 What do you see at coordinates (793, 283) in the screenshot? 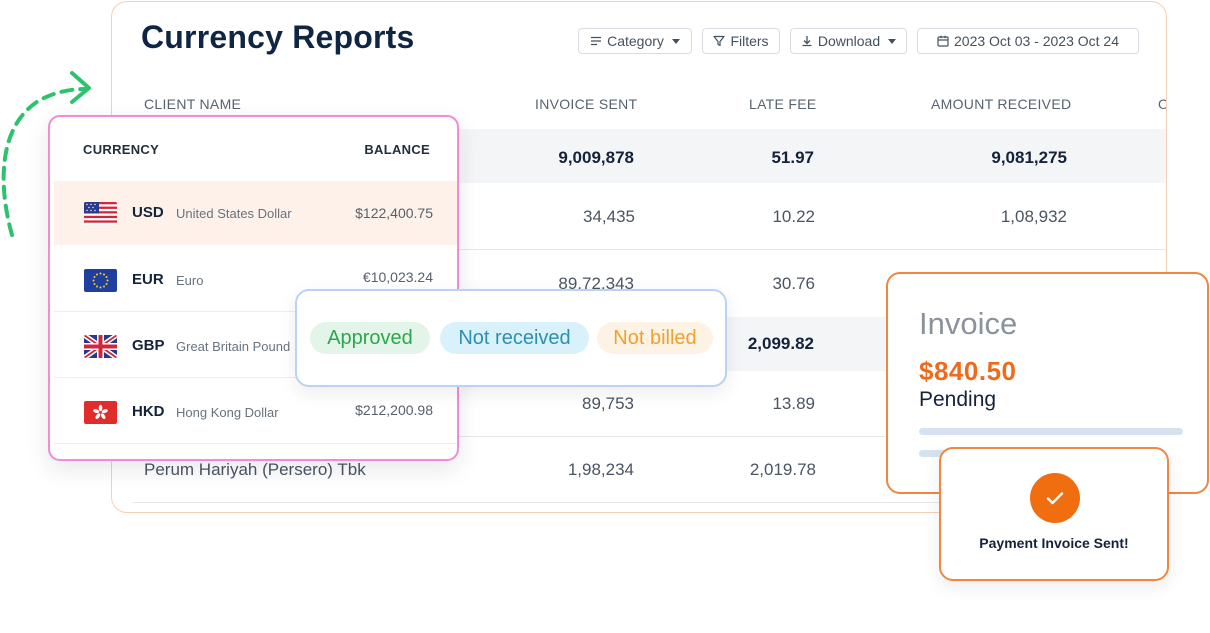
I see `late-fee-cell: 30.76` at bounding box center [793, 283].